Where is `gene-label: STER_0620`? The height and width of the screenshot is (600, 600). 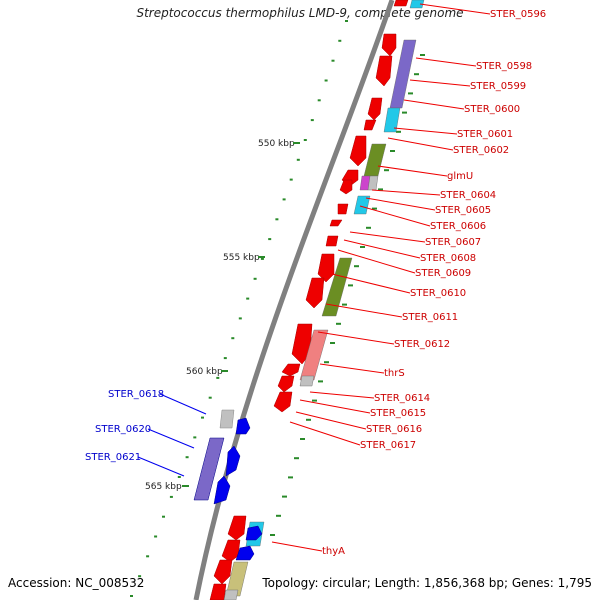
gene-label: STER_0620 is located at coordinates (123, 429).